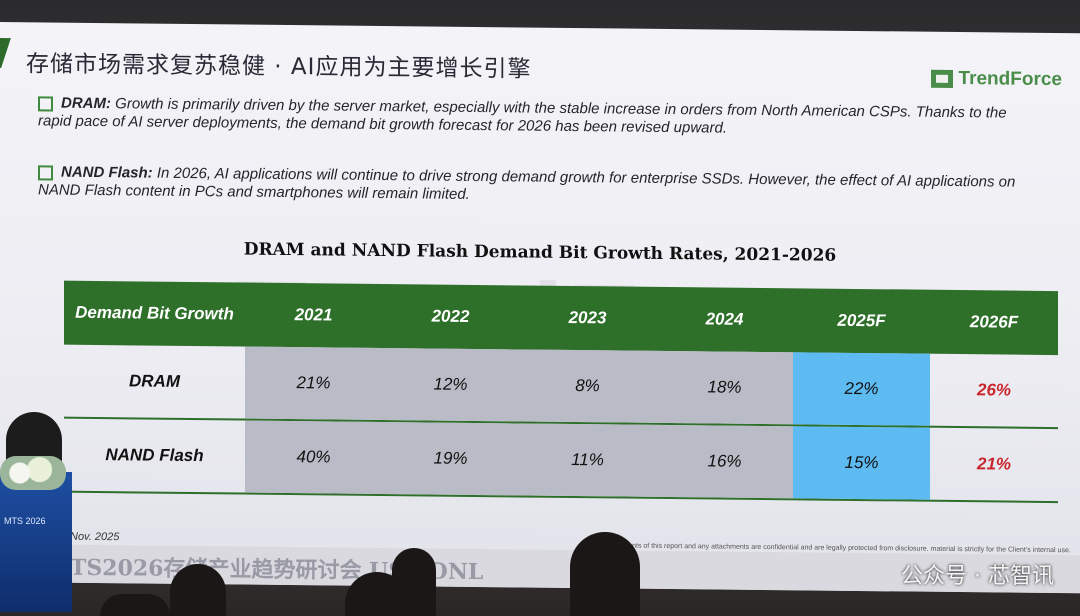  I want to click on wechat-watermark: 公众号 · 芯智讯, so click(977, 576).